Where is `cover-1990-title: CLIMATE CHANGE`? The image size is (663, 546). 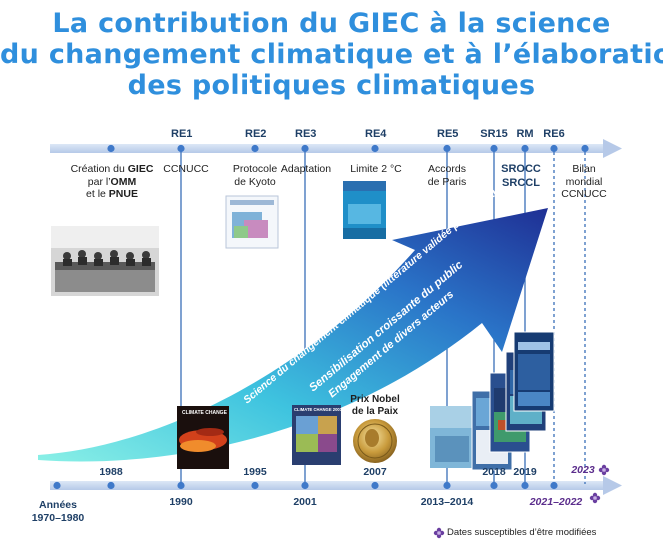 cover-1990-title: CLIMATE CHANGE is located at coordinates (205, 413).